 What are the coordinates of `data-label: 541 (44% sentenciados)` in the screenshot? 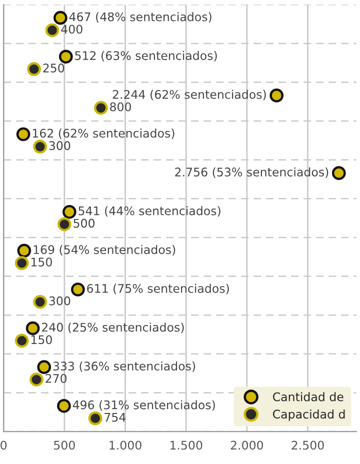 It's located at (149, 211).